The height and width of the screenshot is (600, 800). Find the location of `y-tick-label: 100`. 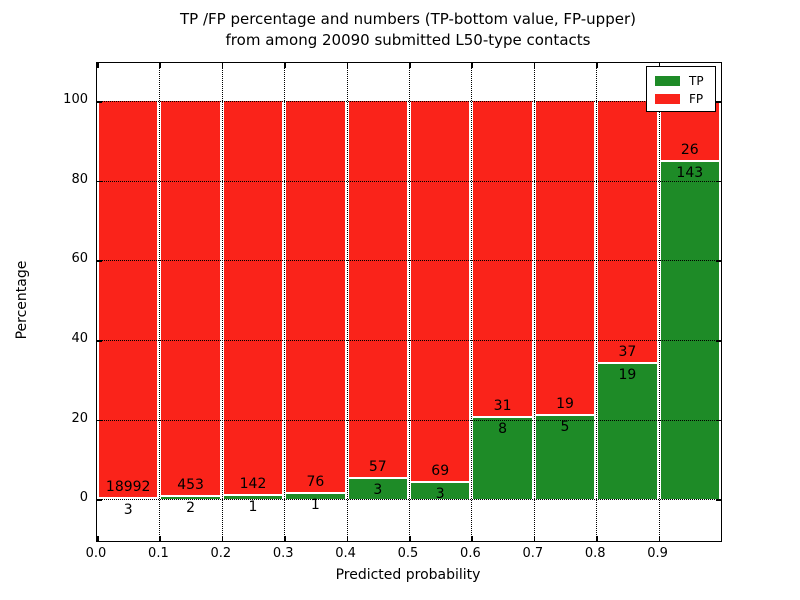

y-tick-label: 100 is located at coordinates (75, 100).